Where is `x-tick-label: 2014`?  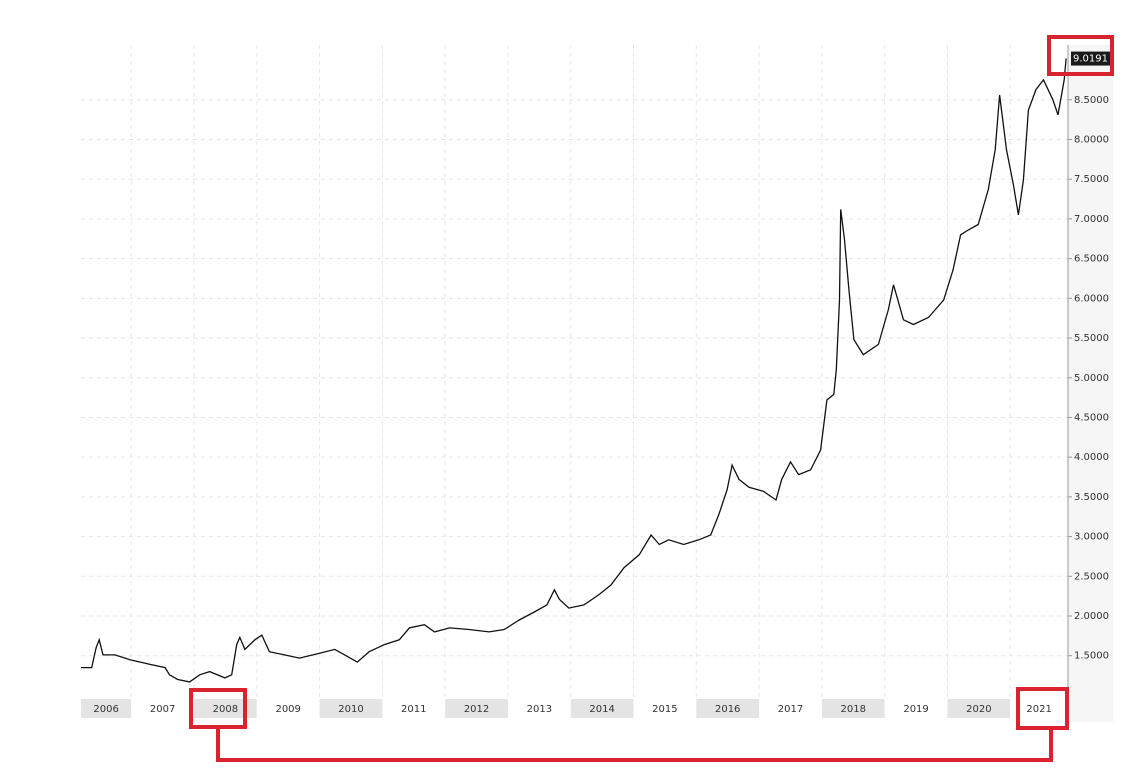 x-tick-label: 2014 is located at coordinates (601, 709).